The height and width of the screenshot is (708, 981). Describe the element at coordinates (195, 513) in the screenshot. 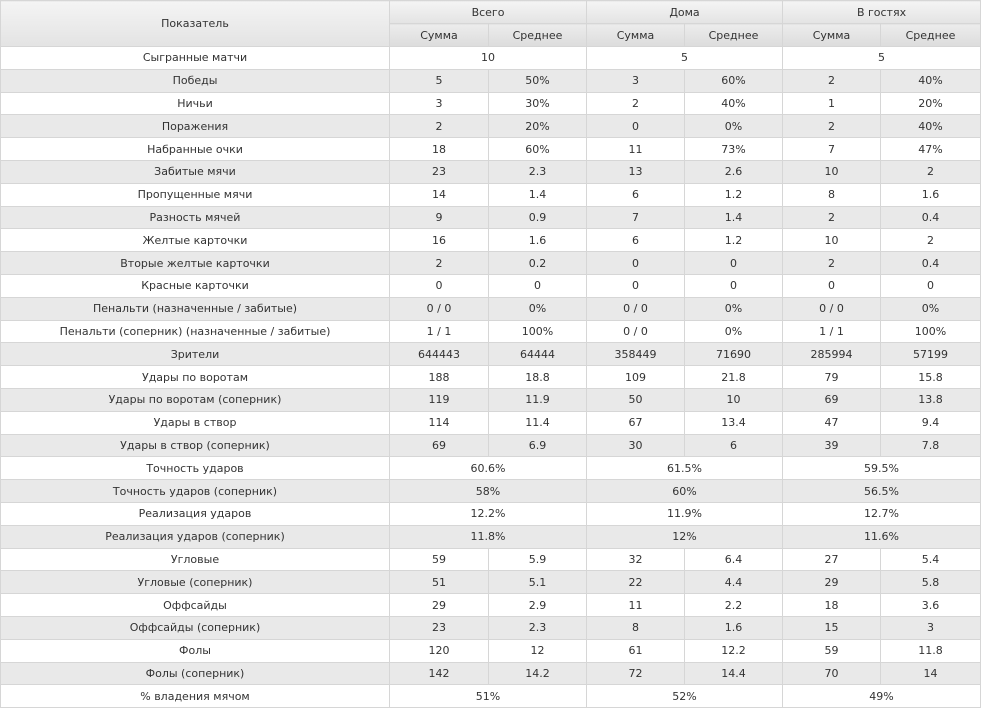

I see `row-label: Реализация ударов` at that location.